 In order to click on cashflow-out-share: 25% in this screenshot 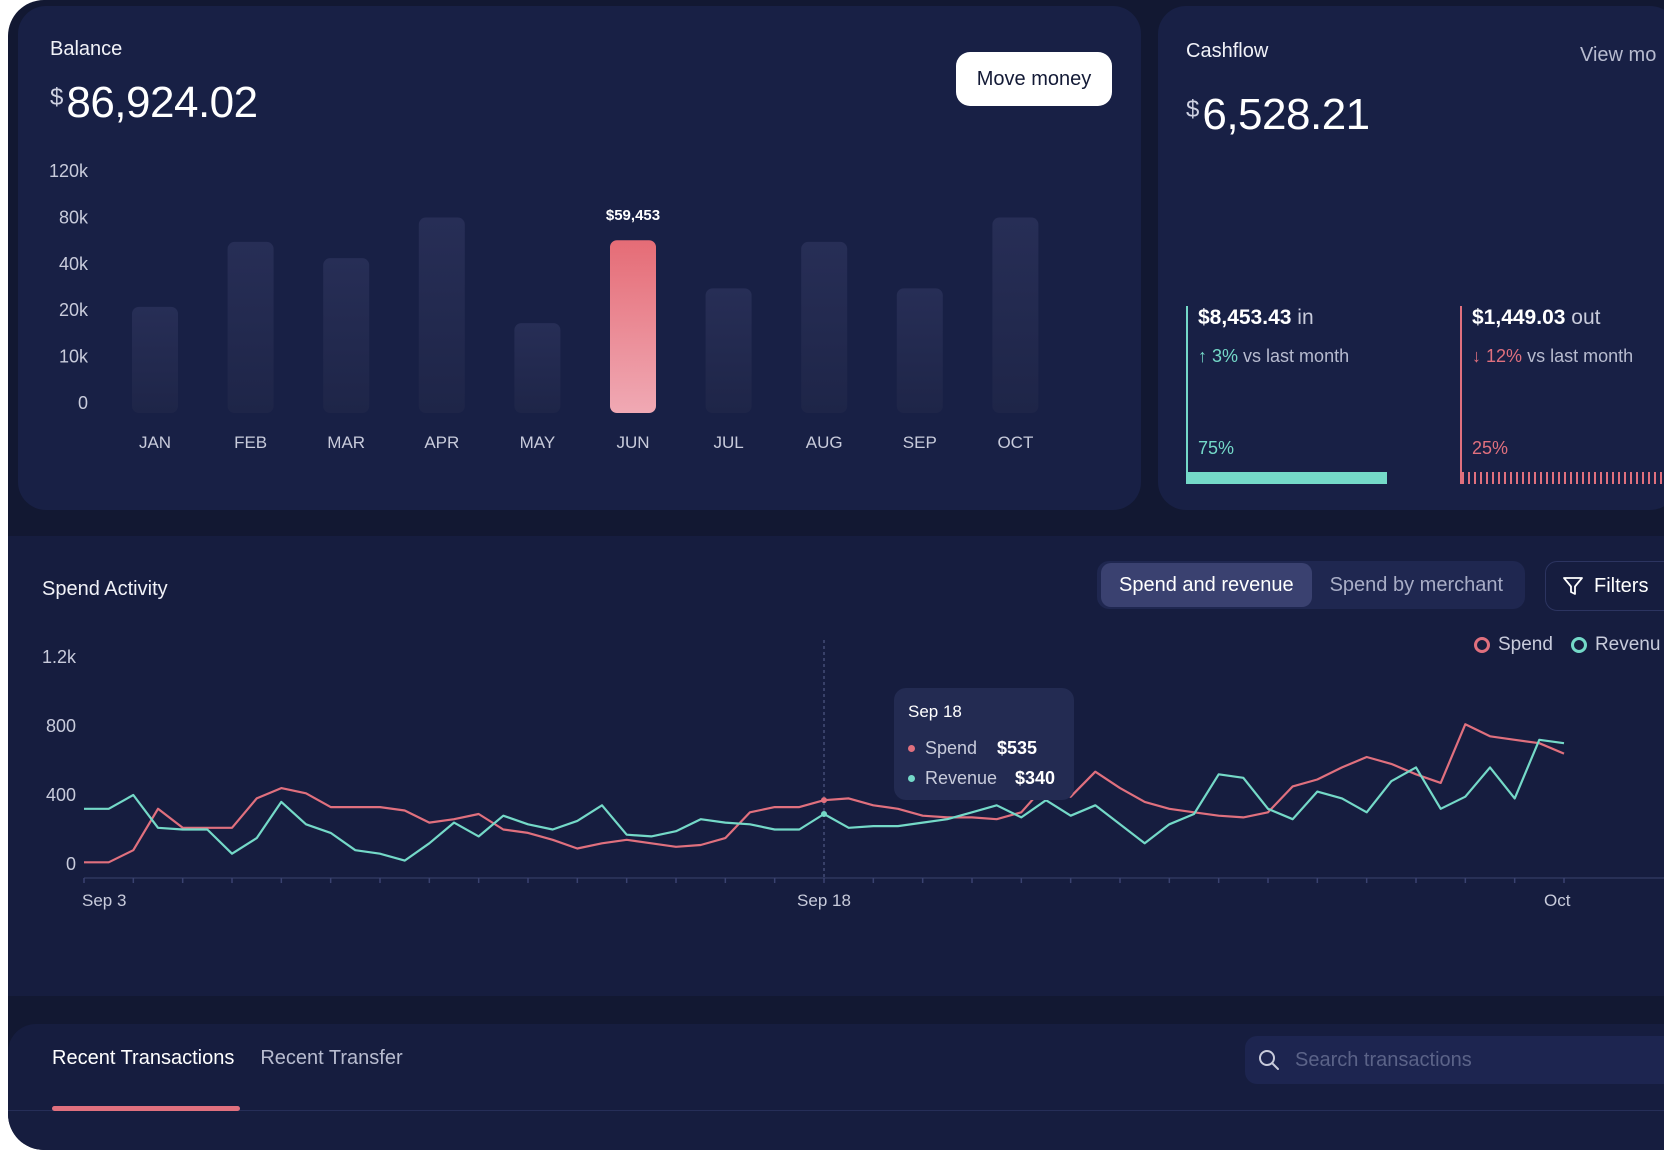, I will do `click(1490, 448)`.